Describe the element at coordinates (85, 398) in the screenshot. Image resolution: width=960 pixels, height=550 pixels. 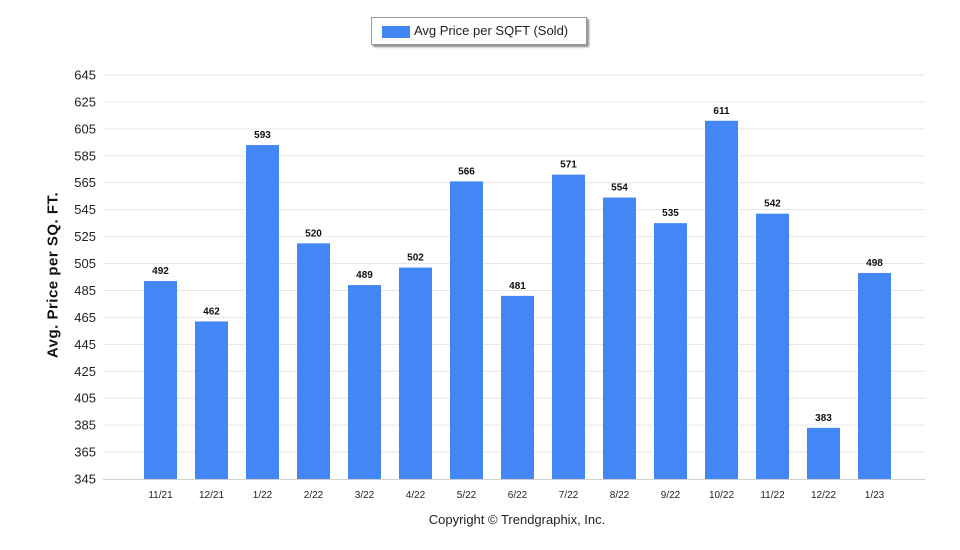
I see `y-tick-label: 405` at that location.